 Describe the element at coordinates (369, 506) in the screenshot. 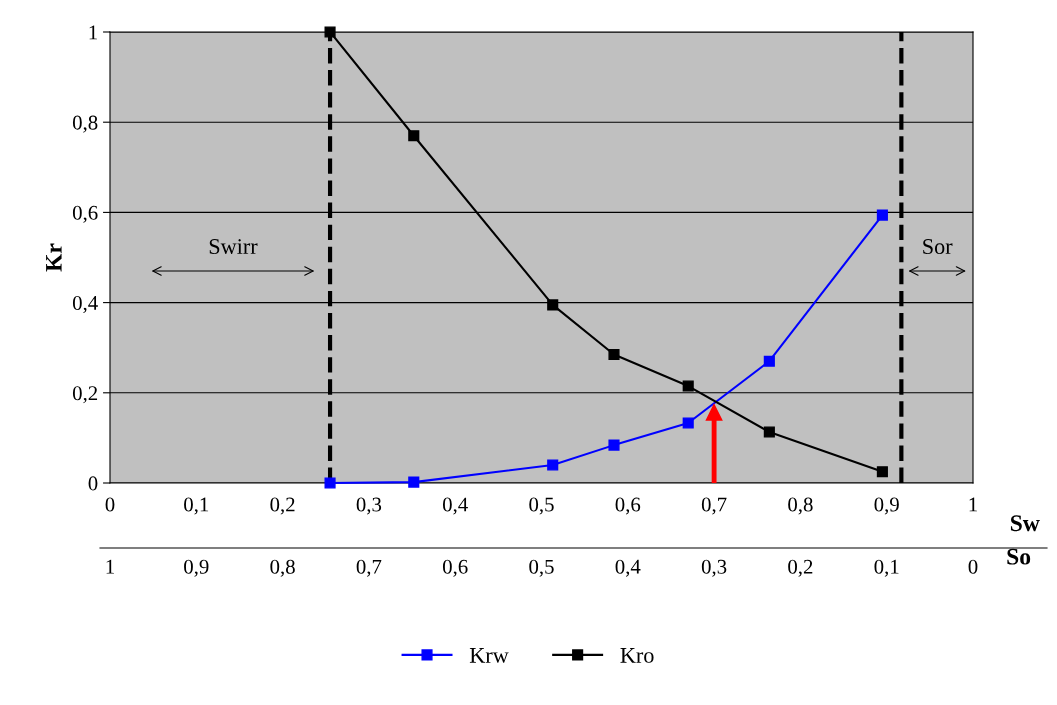

I see `x-tick-label: 0,3` at that location.